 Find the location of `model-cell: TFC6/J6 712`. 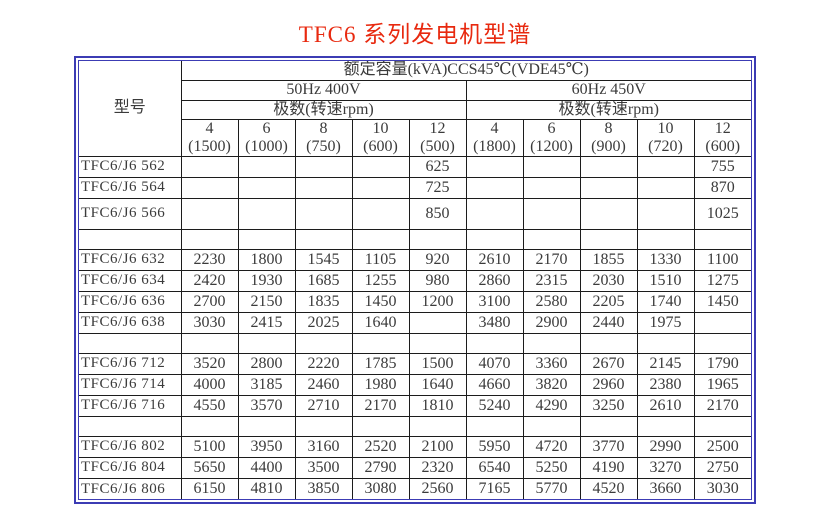

model-cell: TFC6/J6 712 is located at coordinates (130, 363).